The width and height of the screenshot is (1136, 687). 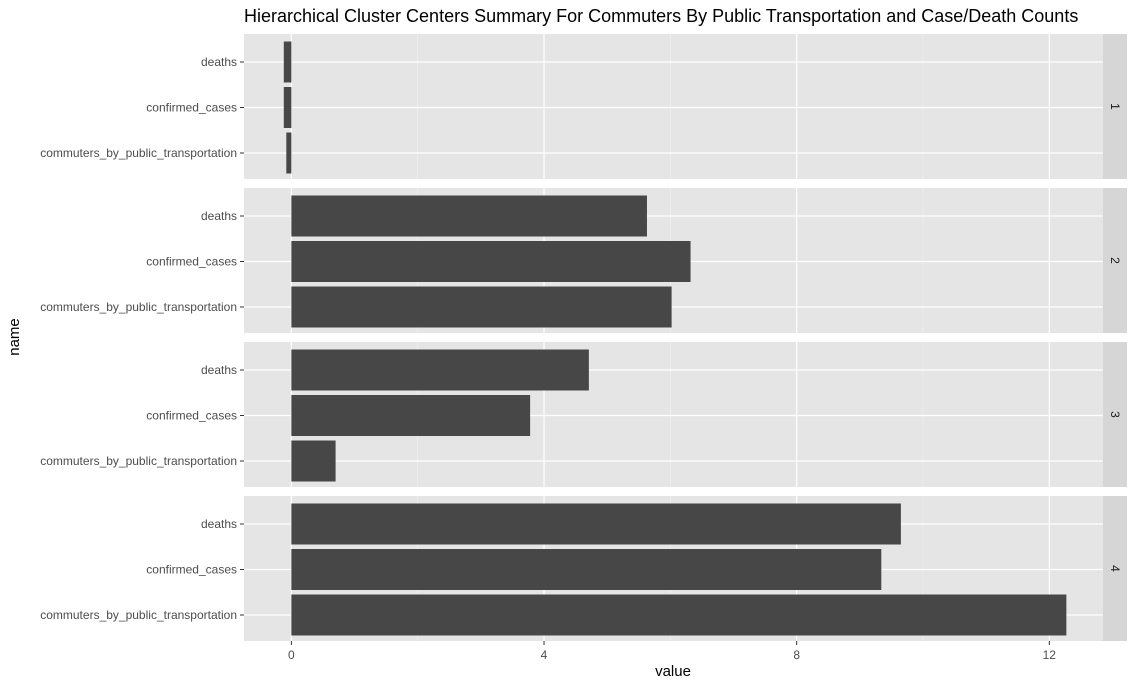 I want to click on x-tick-label: 12, so click(x=1050, y=655).